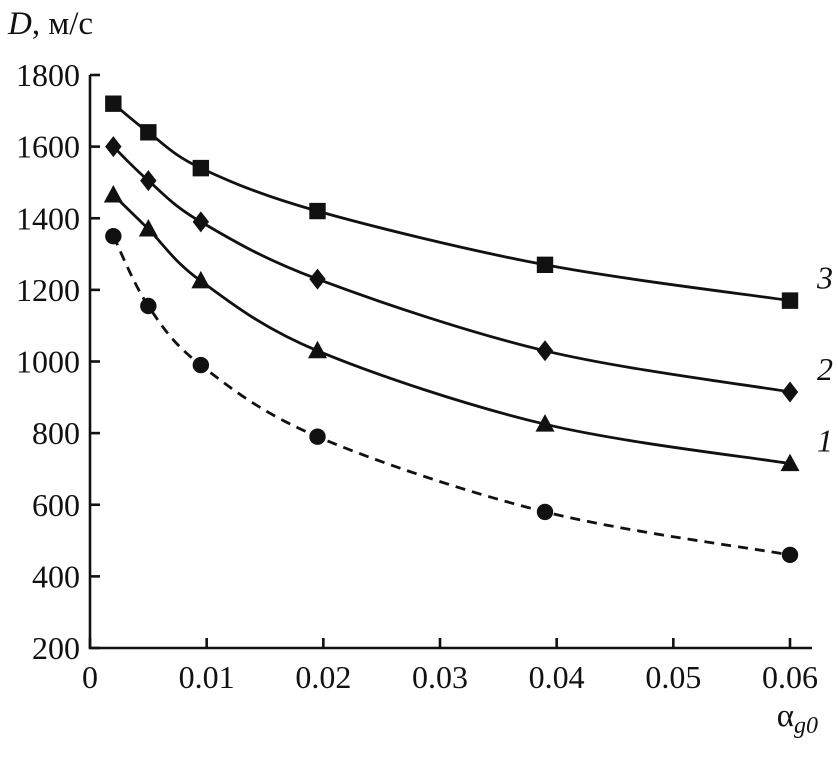 The height and width of the screenshot is (759, 838). What do you see at coordinates (56, 648) in the screenshot?
I see `y-tick-label: 200` at bounding box center [56, 648].